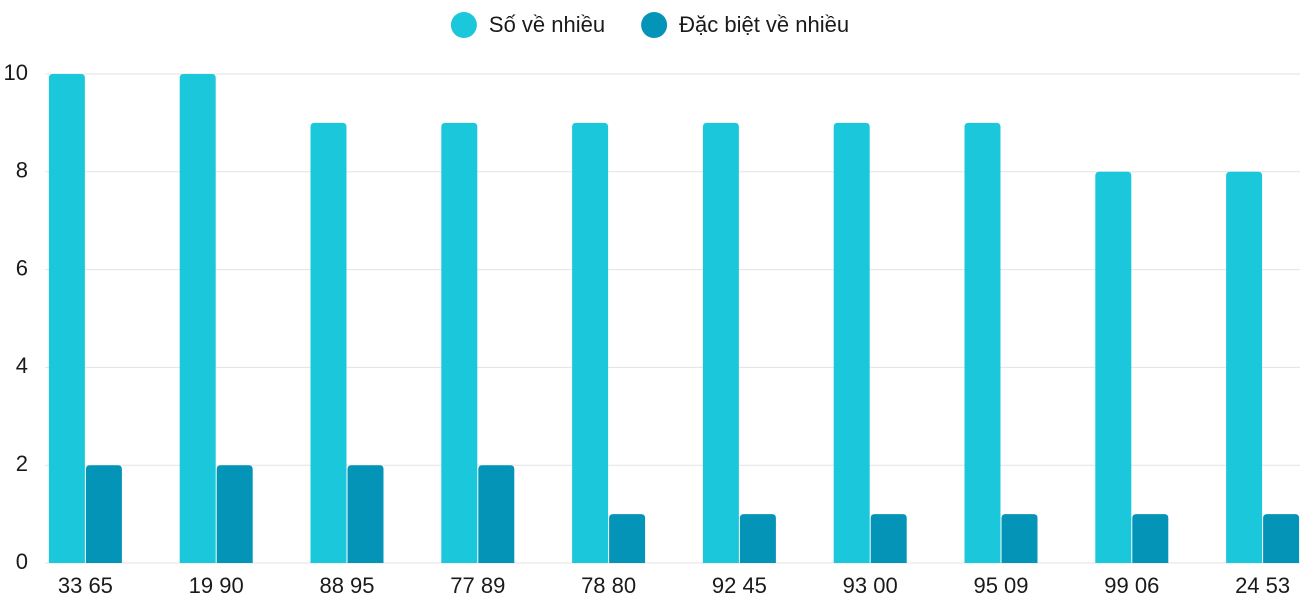 This screenshot has width=1300, height=600. I want to click on x-tick-label: 88 95, so click(346, 585).